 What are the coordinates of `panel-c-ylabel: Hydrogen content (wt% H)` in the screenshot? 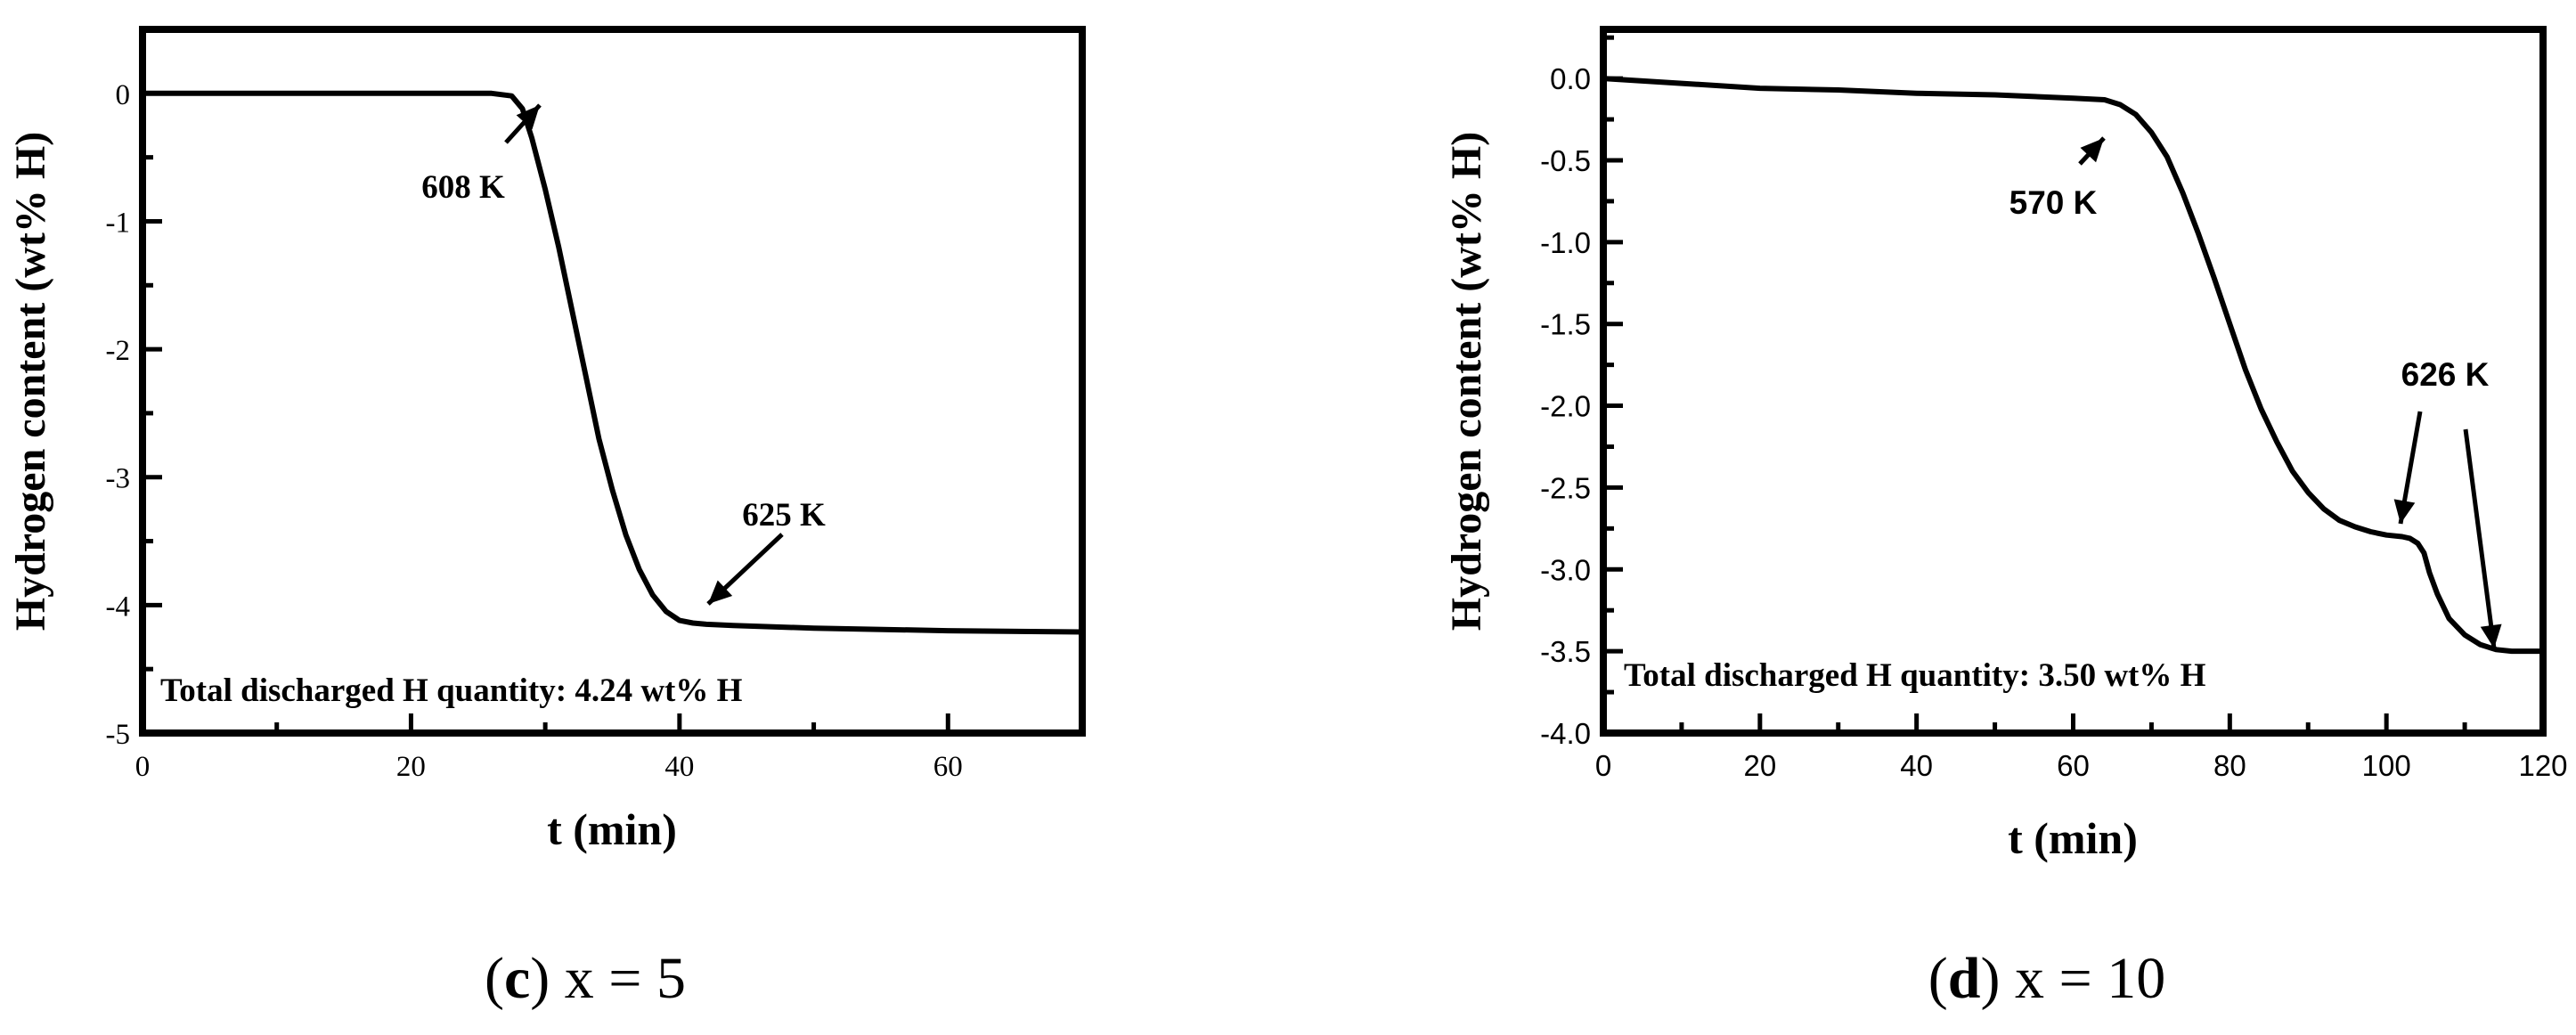 It's located at (30, 381).